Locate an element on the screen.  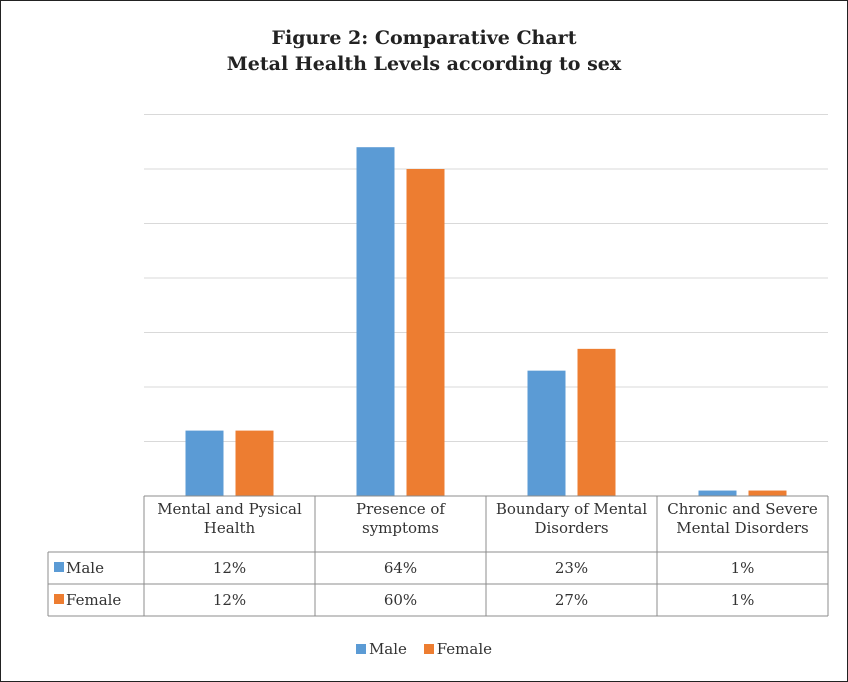
data-label: 27% is located at coordinates (571, 600).